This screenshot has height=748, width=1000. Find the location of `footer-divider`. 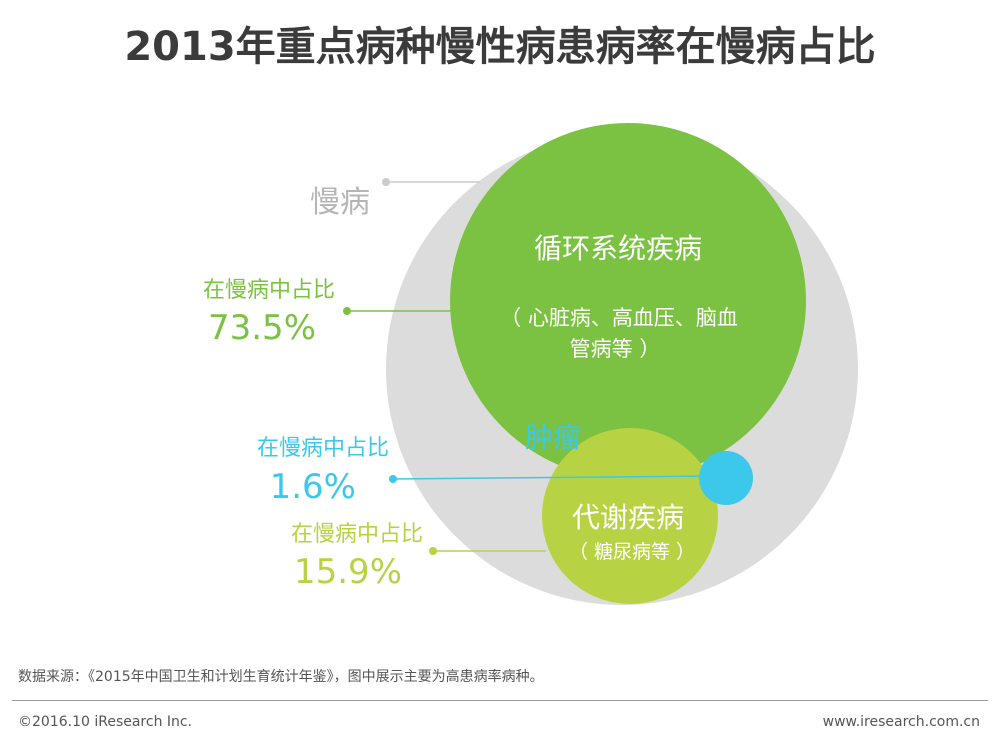

footer-divider is located at coordinates (500, 700).